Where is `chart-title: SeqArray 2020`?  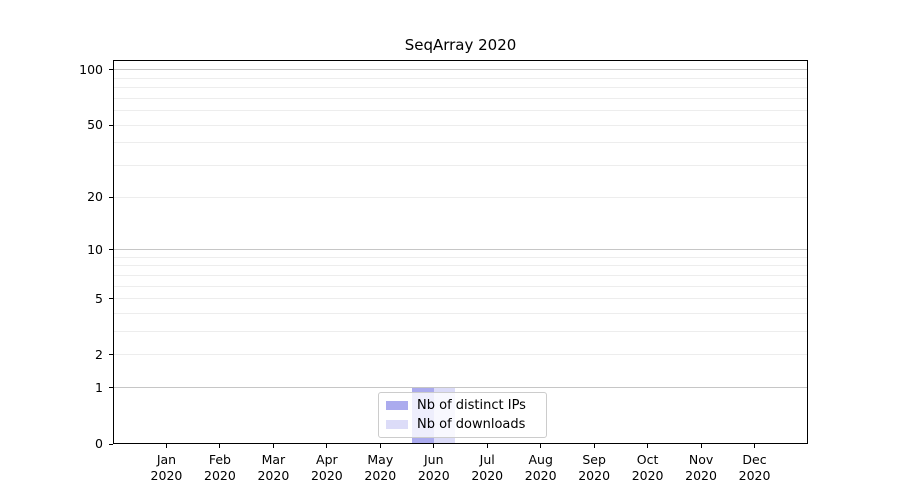
chart-title: SeqArray 2020 is located at coordinates (460, 45).